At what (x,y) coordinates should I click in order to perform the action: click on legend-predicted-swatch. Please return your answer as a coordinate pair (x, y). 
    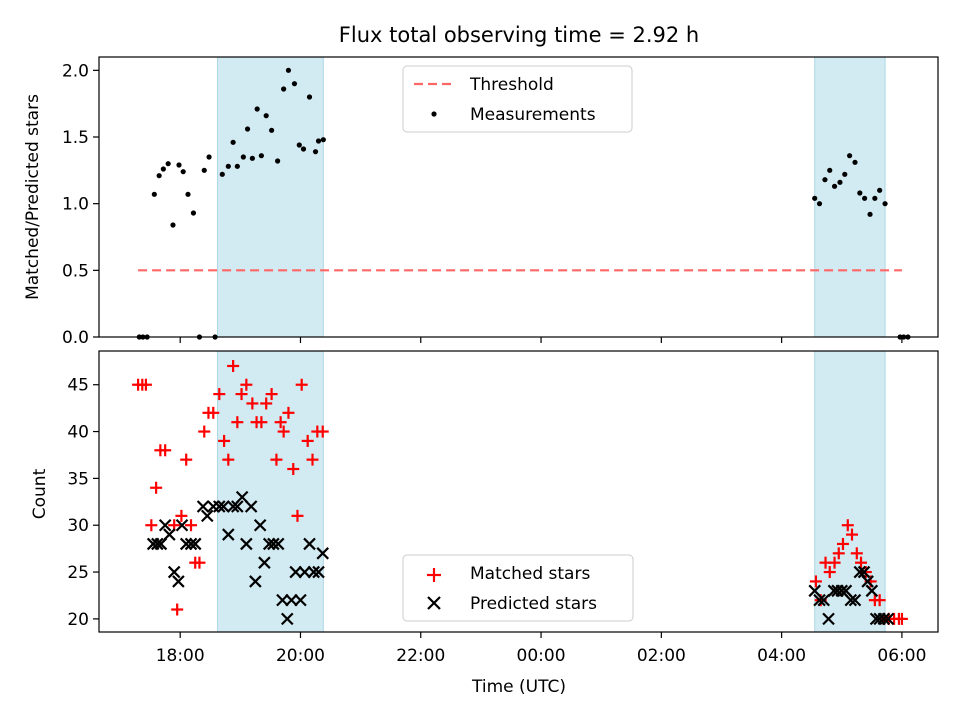
    Looking at the image, I should click on (434, 603).